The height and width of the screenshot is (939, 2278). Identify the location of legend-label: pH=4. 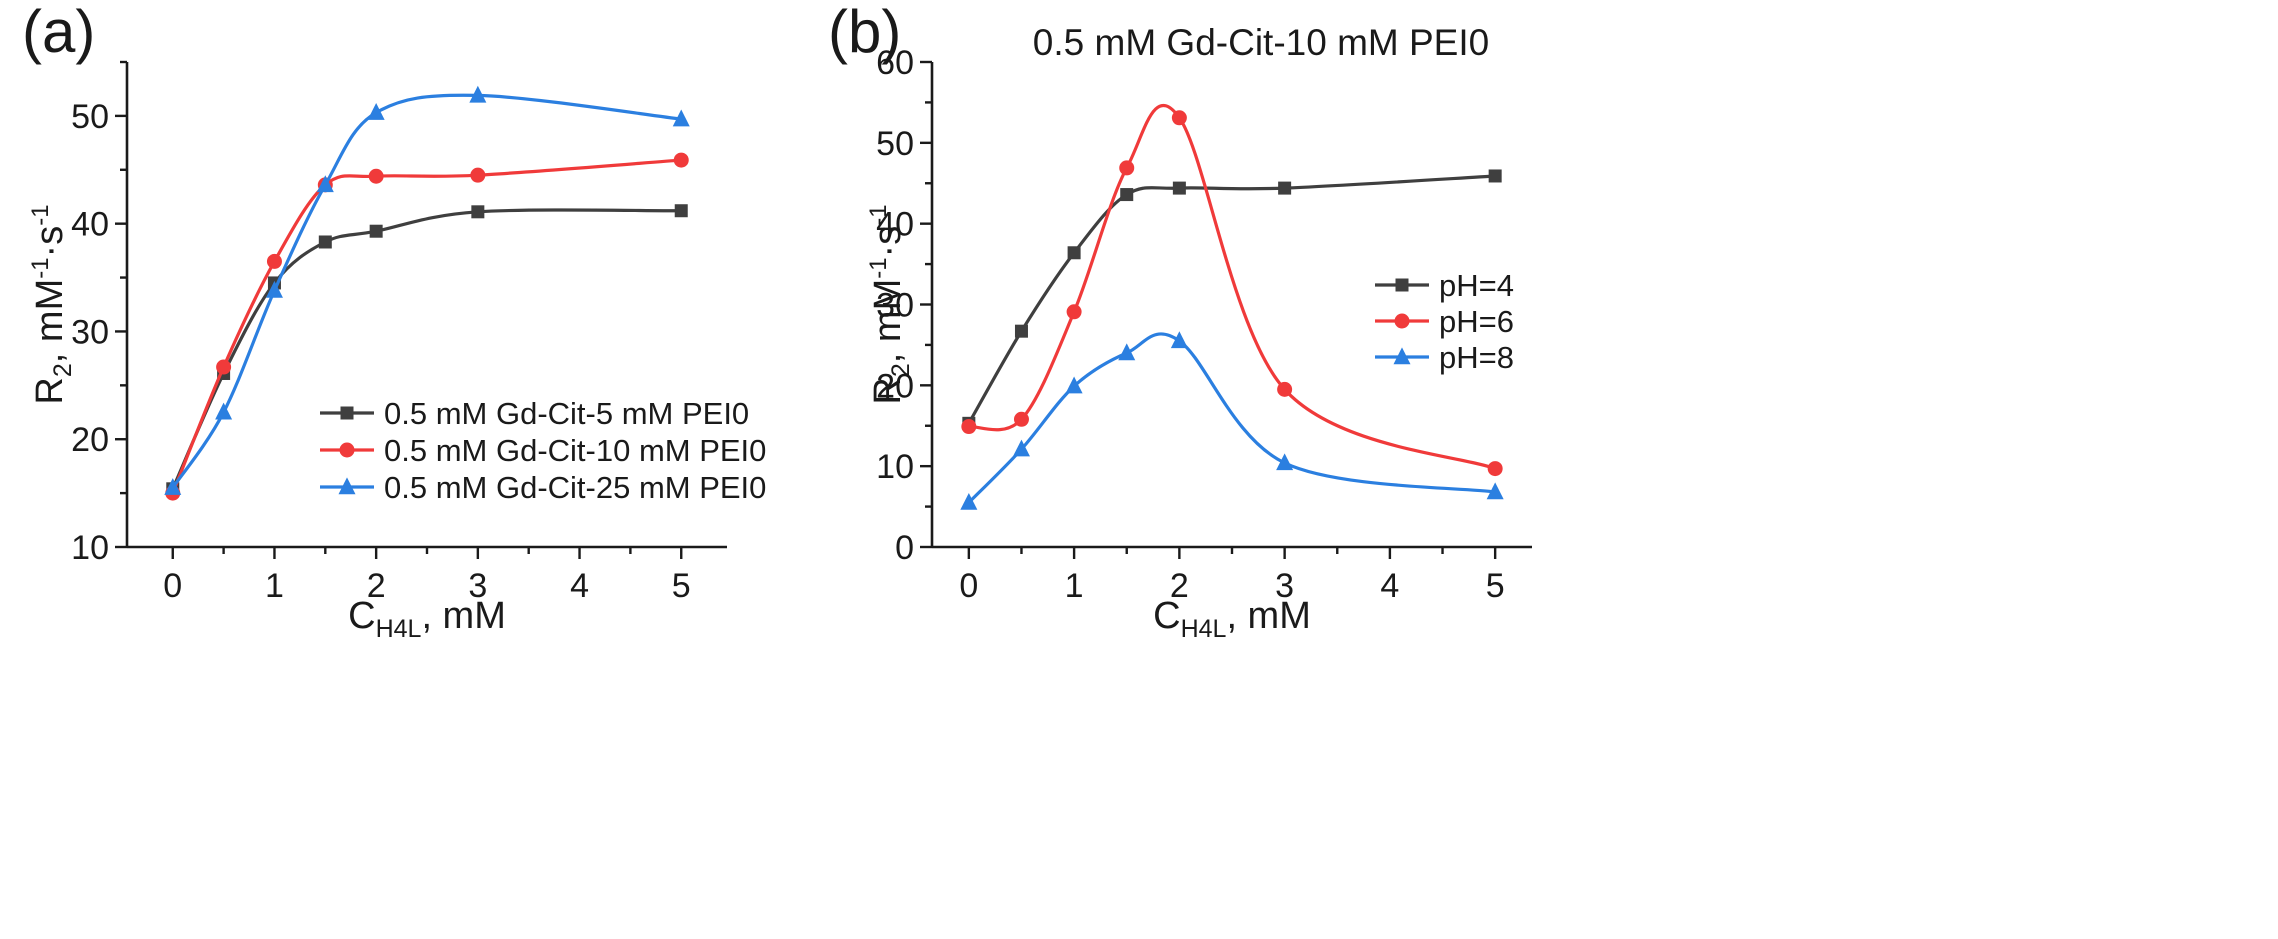
(1476, 285).